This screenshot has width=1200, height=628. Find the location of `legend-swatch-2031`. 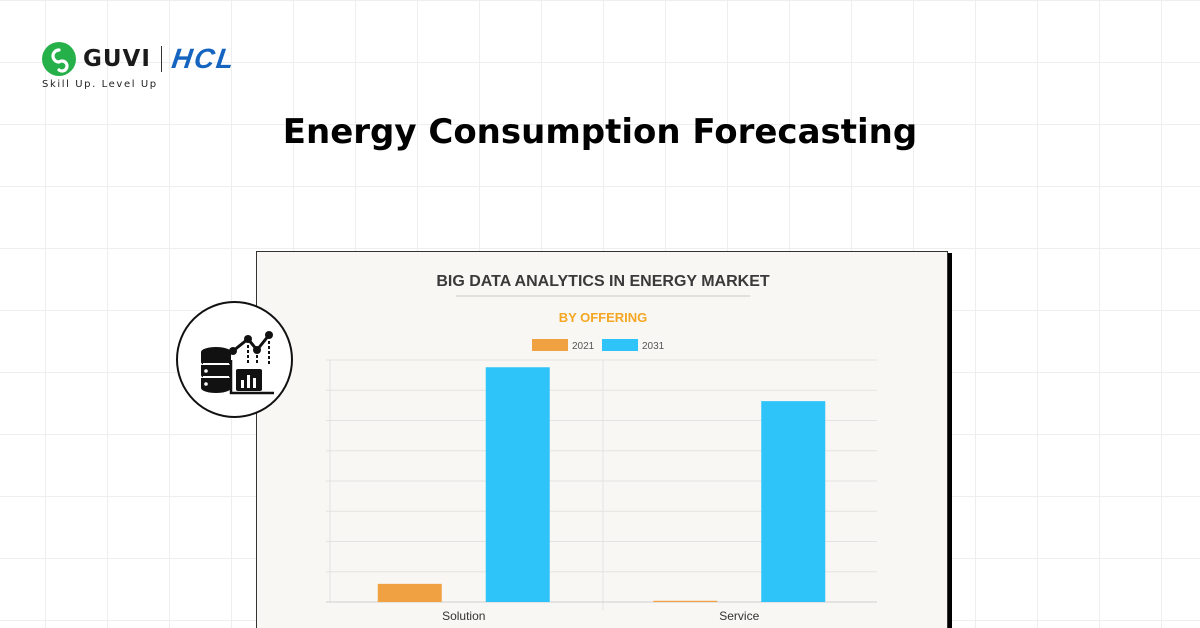

legend-swatch-2031 is located at coordinates (620, 345).